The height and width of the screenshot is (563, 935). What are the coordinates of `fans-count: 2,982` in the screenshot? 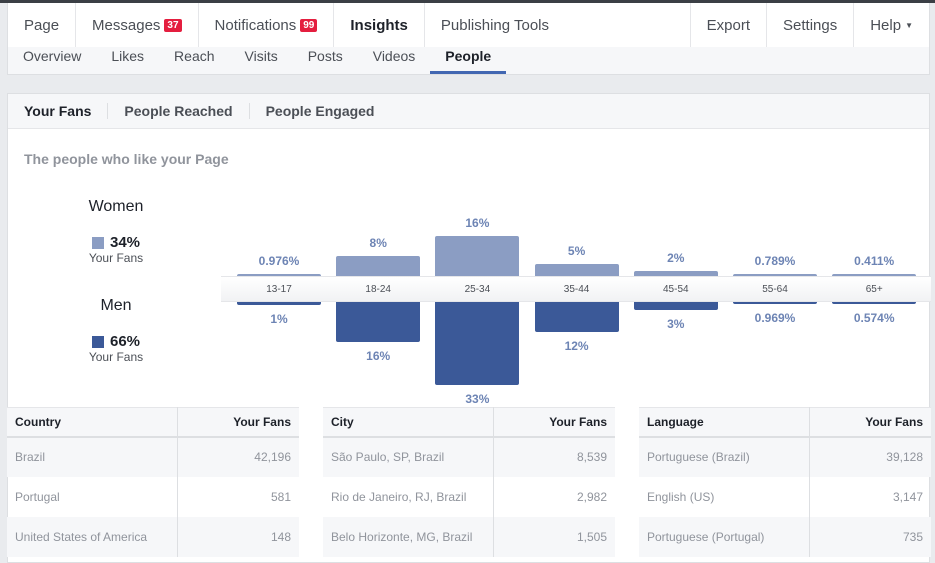 It's located at (591, 496).